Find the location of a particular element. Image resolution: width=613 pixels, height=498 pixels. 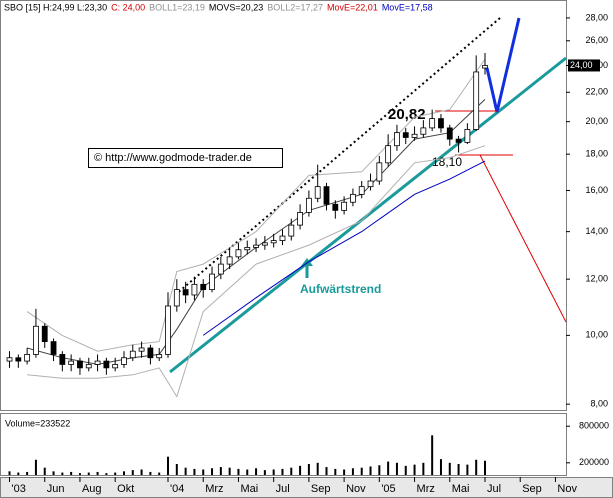

y-tick-label: 10,00 is located at coordinates (596, 335).